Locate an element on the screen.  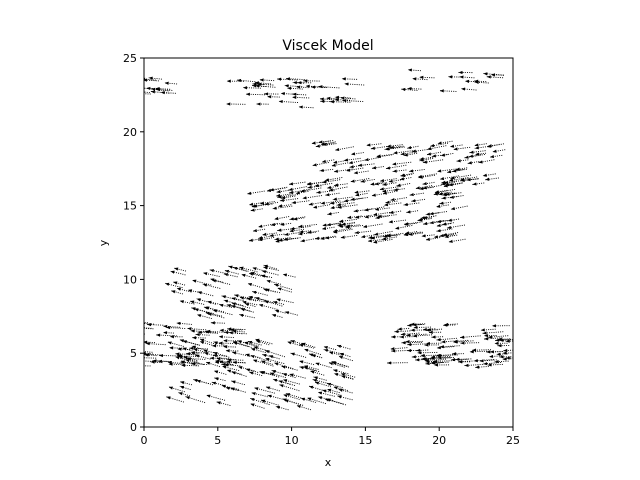
y-axis-ticks: 0 5 10 15 20 25 is located at coordinates (133, 243).